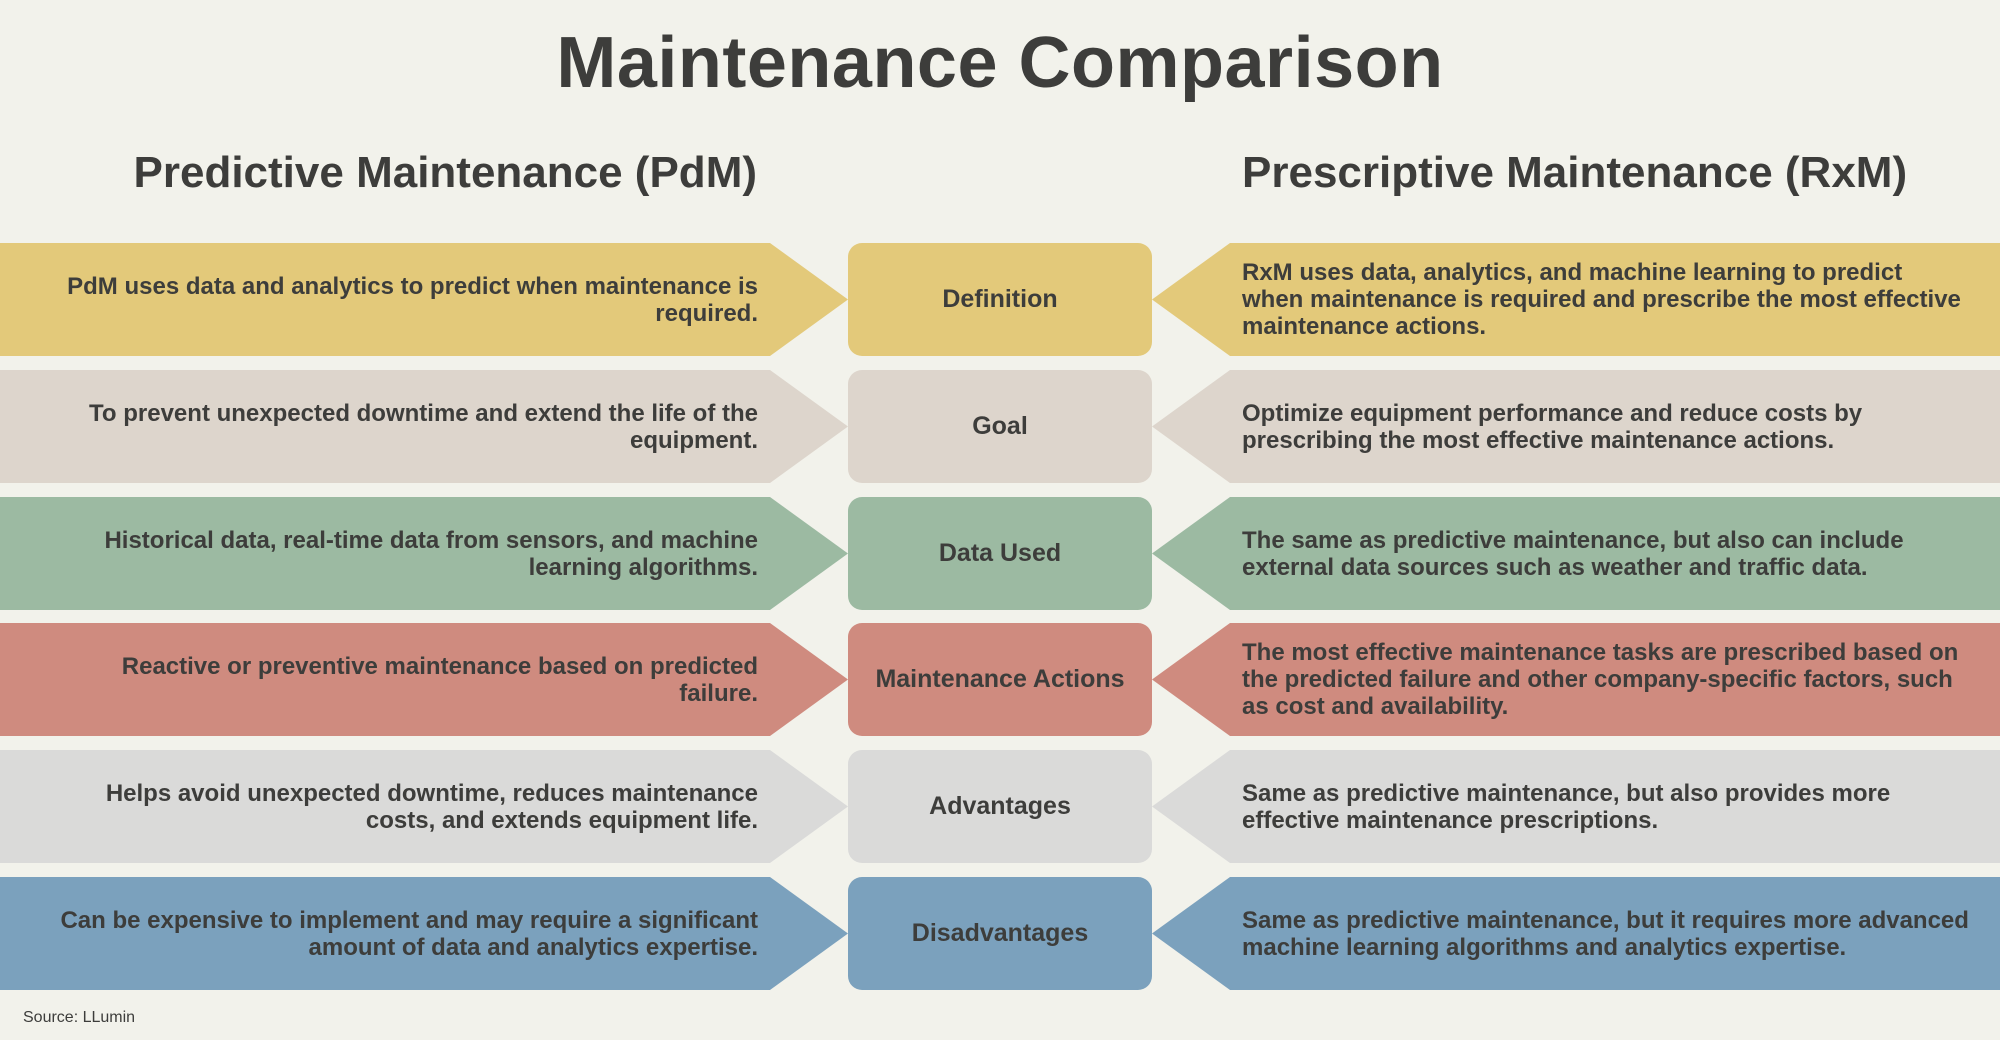 Image resolution: width=2000 pixels, height=1040 pixels. Describe the element at coordinates (445, 172) in the screenshot. I see `pdm-heading: Predictive Maintenance (PdM)` at that location.